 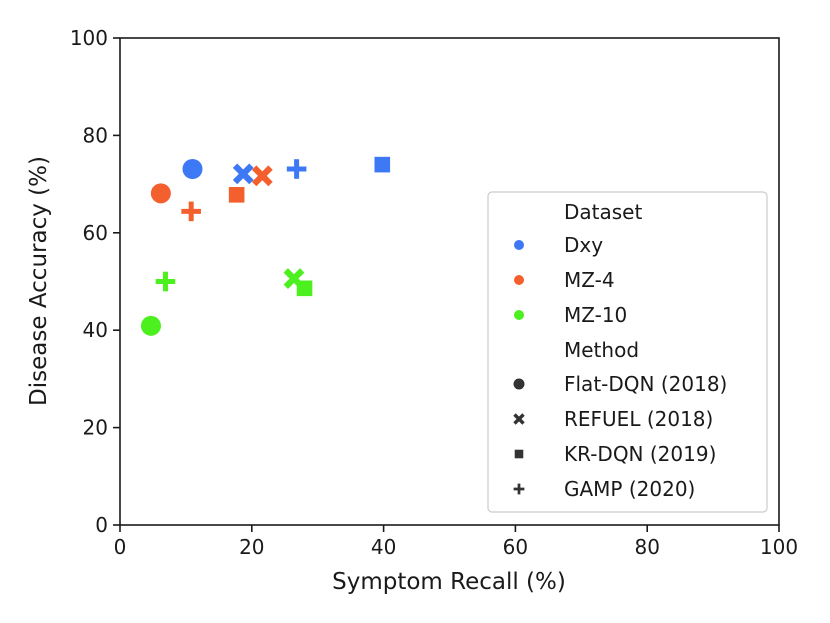 What do you see at coordinates (165, 281) in the screenshot?
I see `point-mz-10-gamp` at bounding box center [165, 281].